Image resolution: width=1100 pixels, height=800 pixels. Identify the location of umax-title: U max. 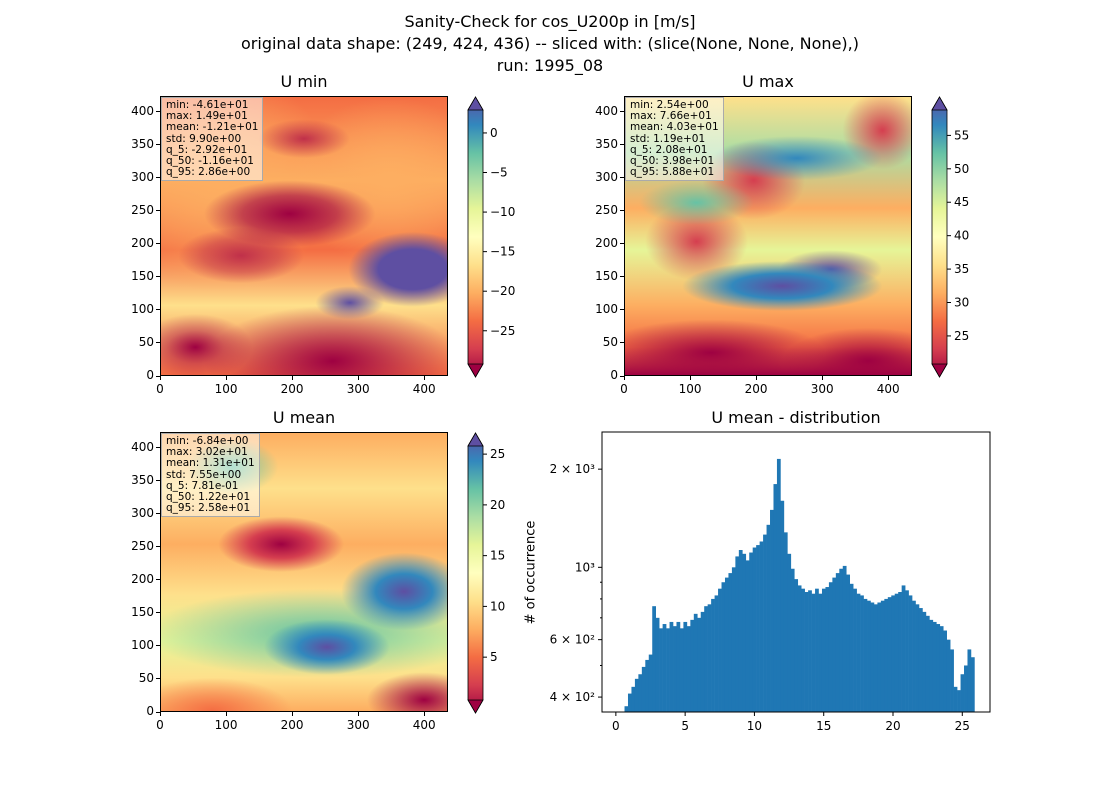
(768, 81).